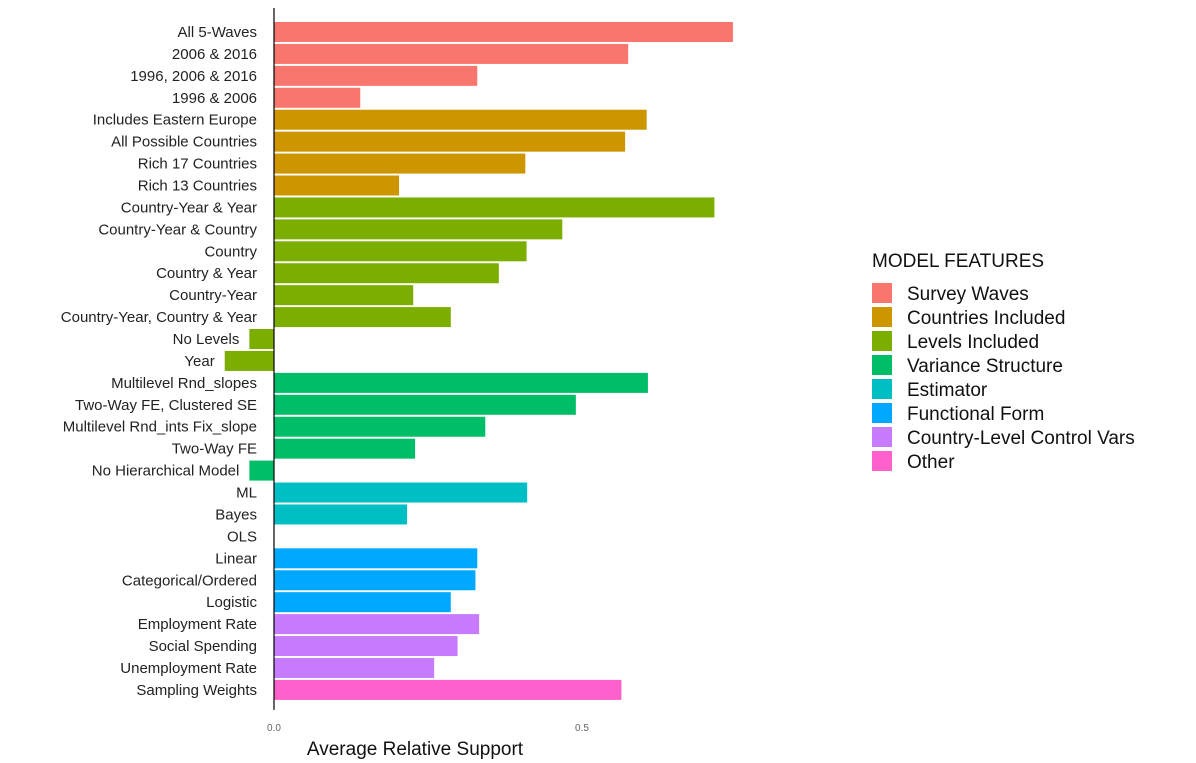 The image size is (1196, 763). Describe the element at coordinates (376, 558) in the screenshot. I see `bar-linear` at that location.